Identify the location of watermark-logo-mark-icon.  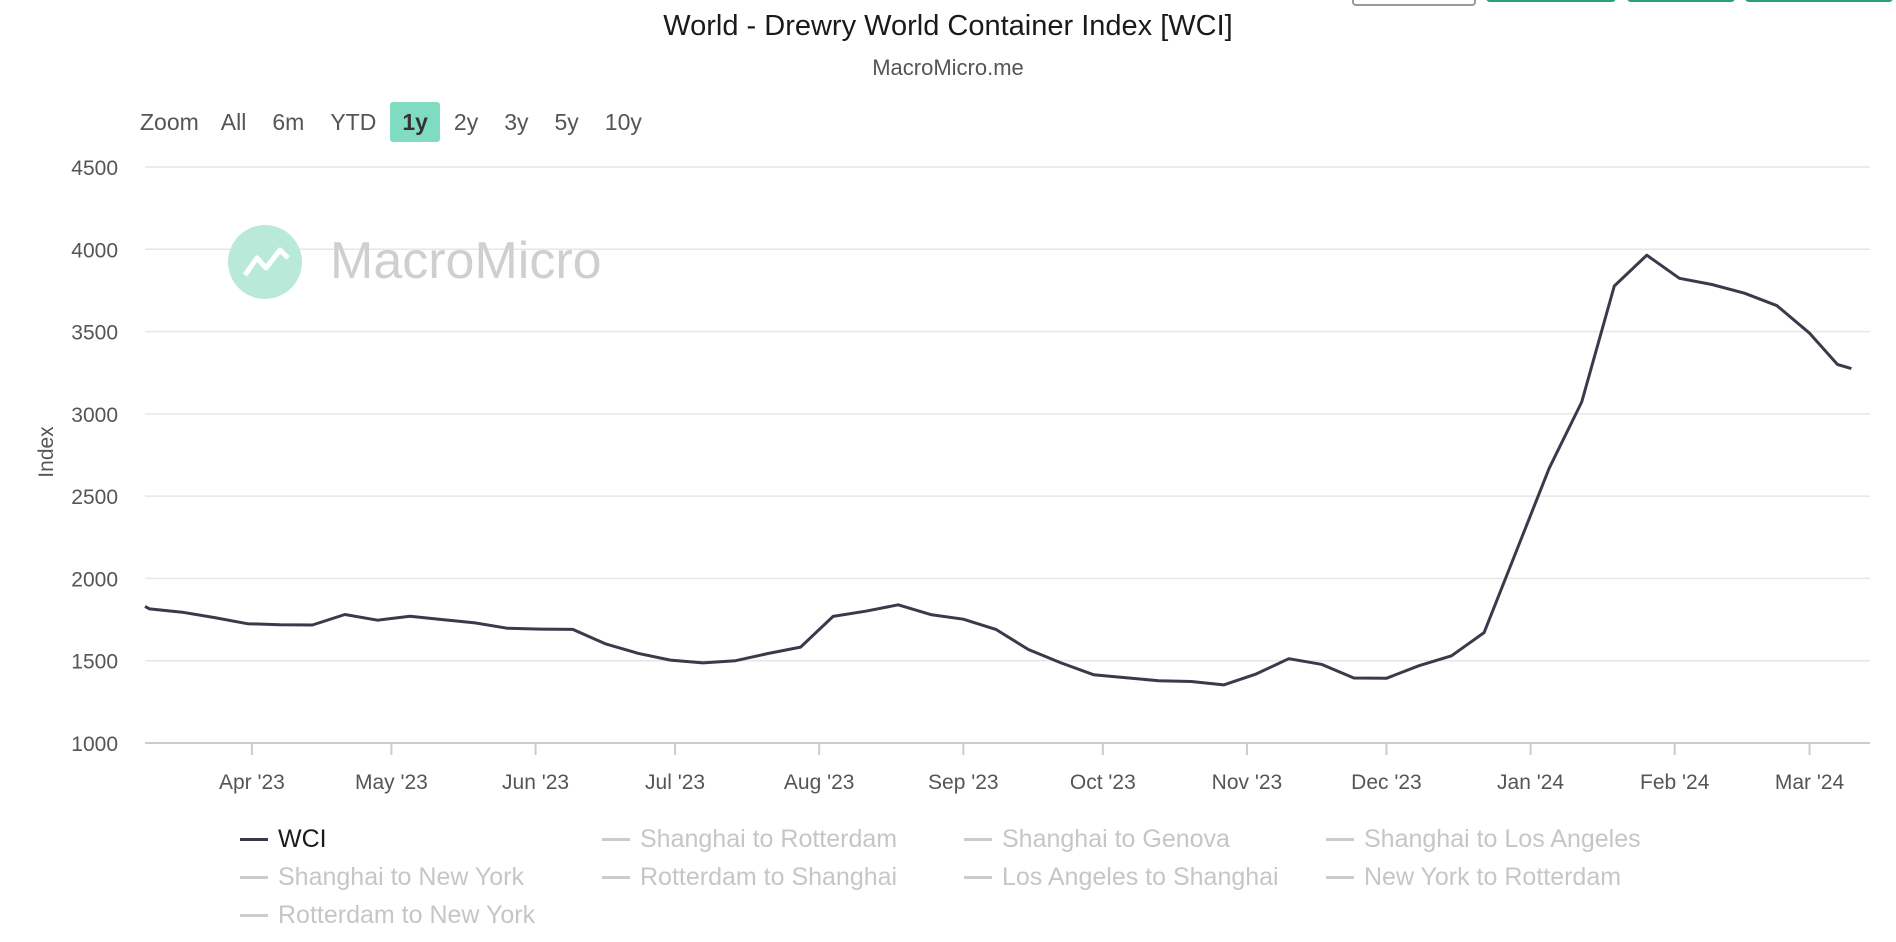
(266, 262).